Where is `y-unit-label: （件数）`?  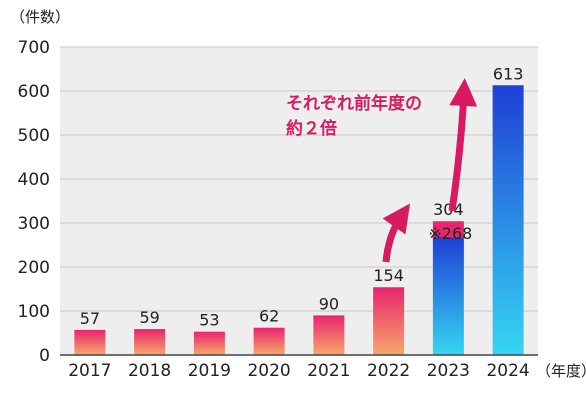
y-unit-label: （件数） is located at coordinates (40, 17).